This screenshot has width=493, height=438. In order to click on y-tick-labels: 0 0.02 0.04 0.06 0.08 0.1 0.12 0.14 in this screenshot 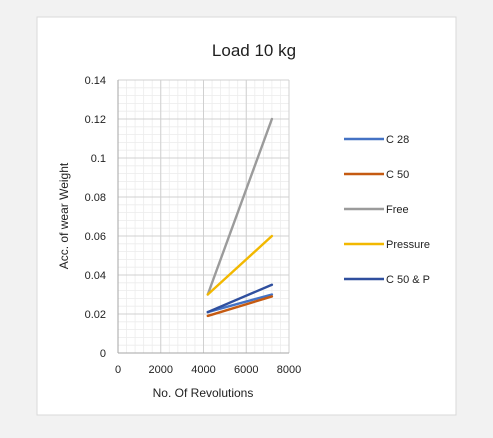, I will do `click(95, 217)`.